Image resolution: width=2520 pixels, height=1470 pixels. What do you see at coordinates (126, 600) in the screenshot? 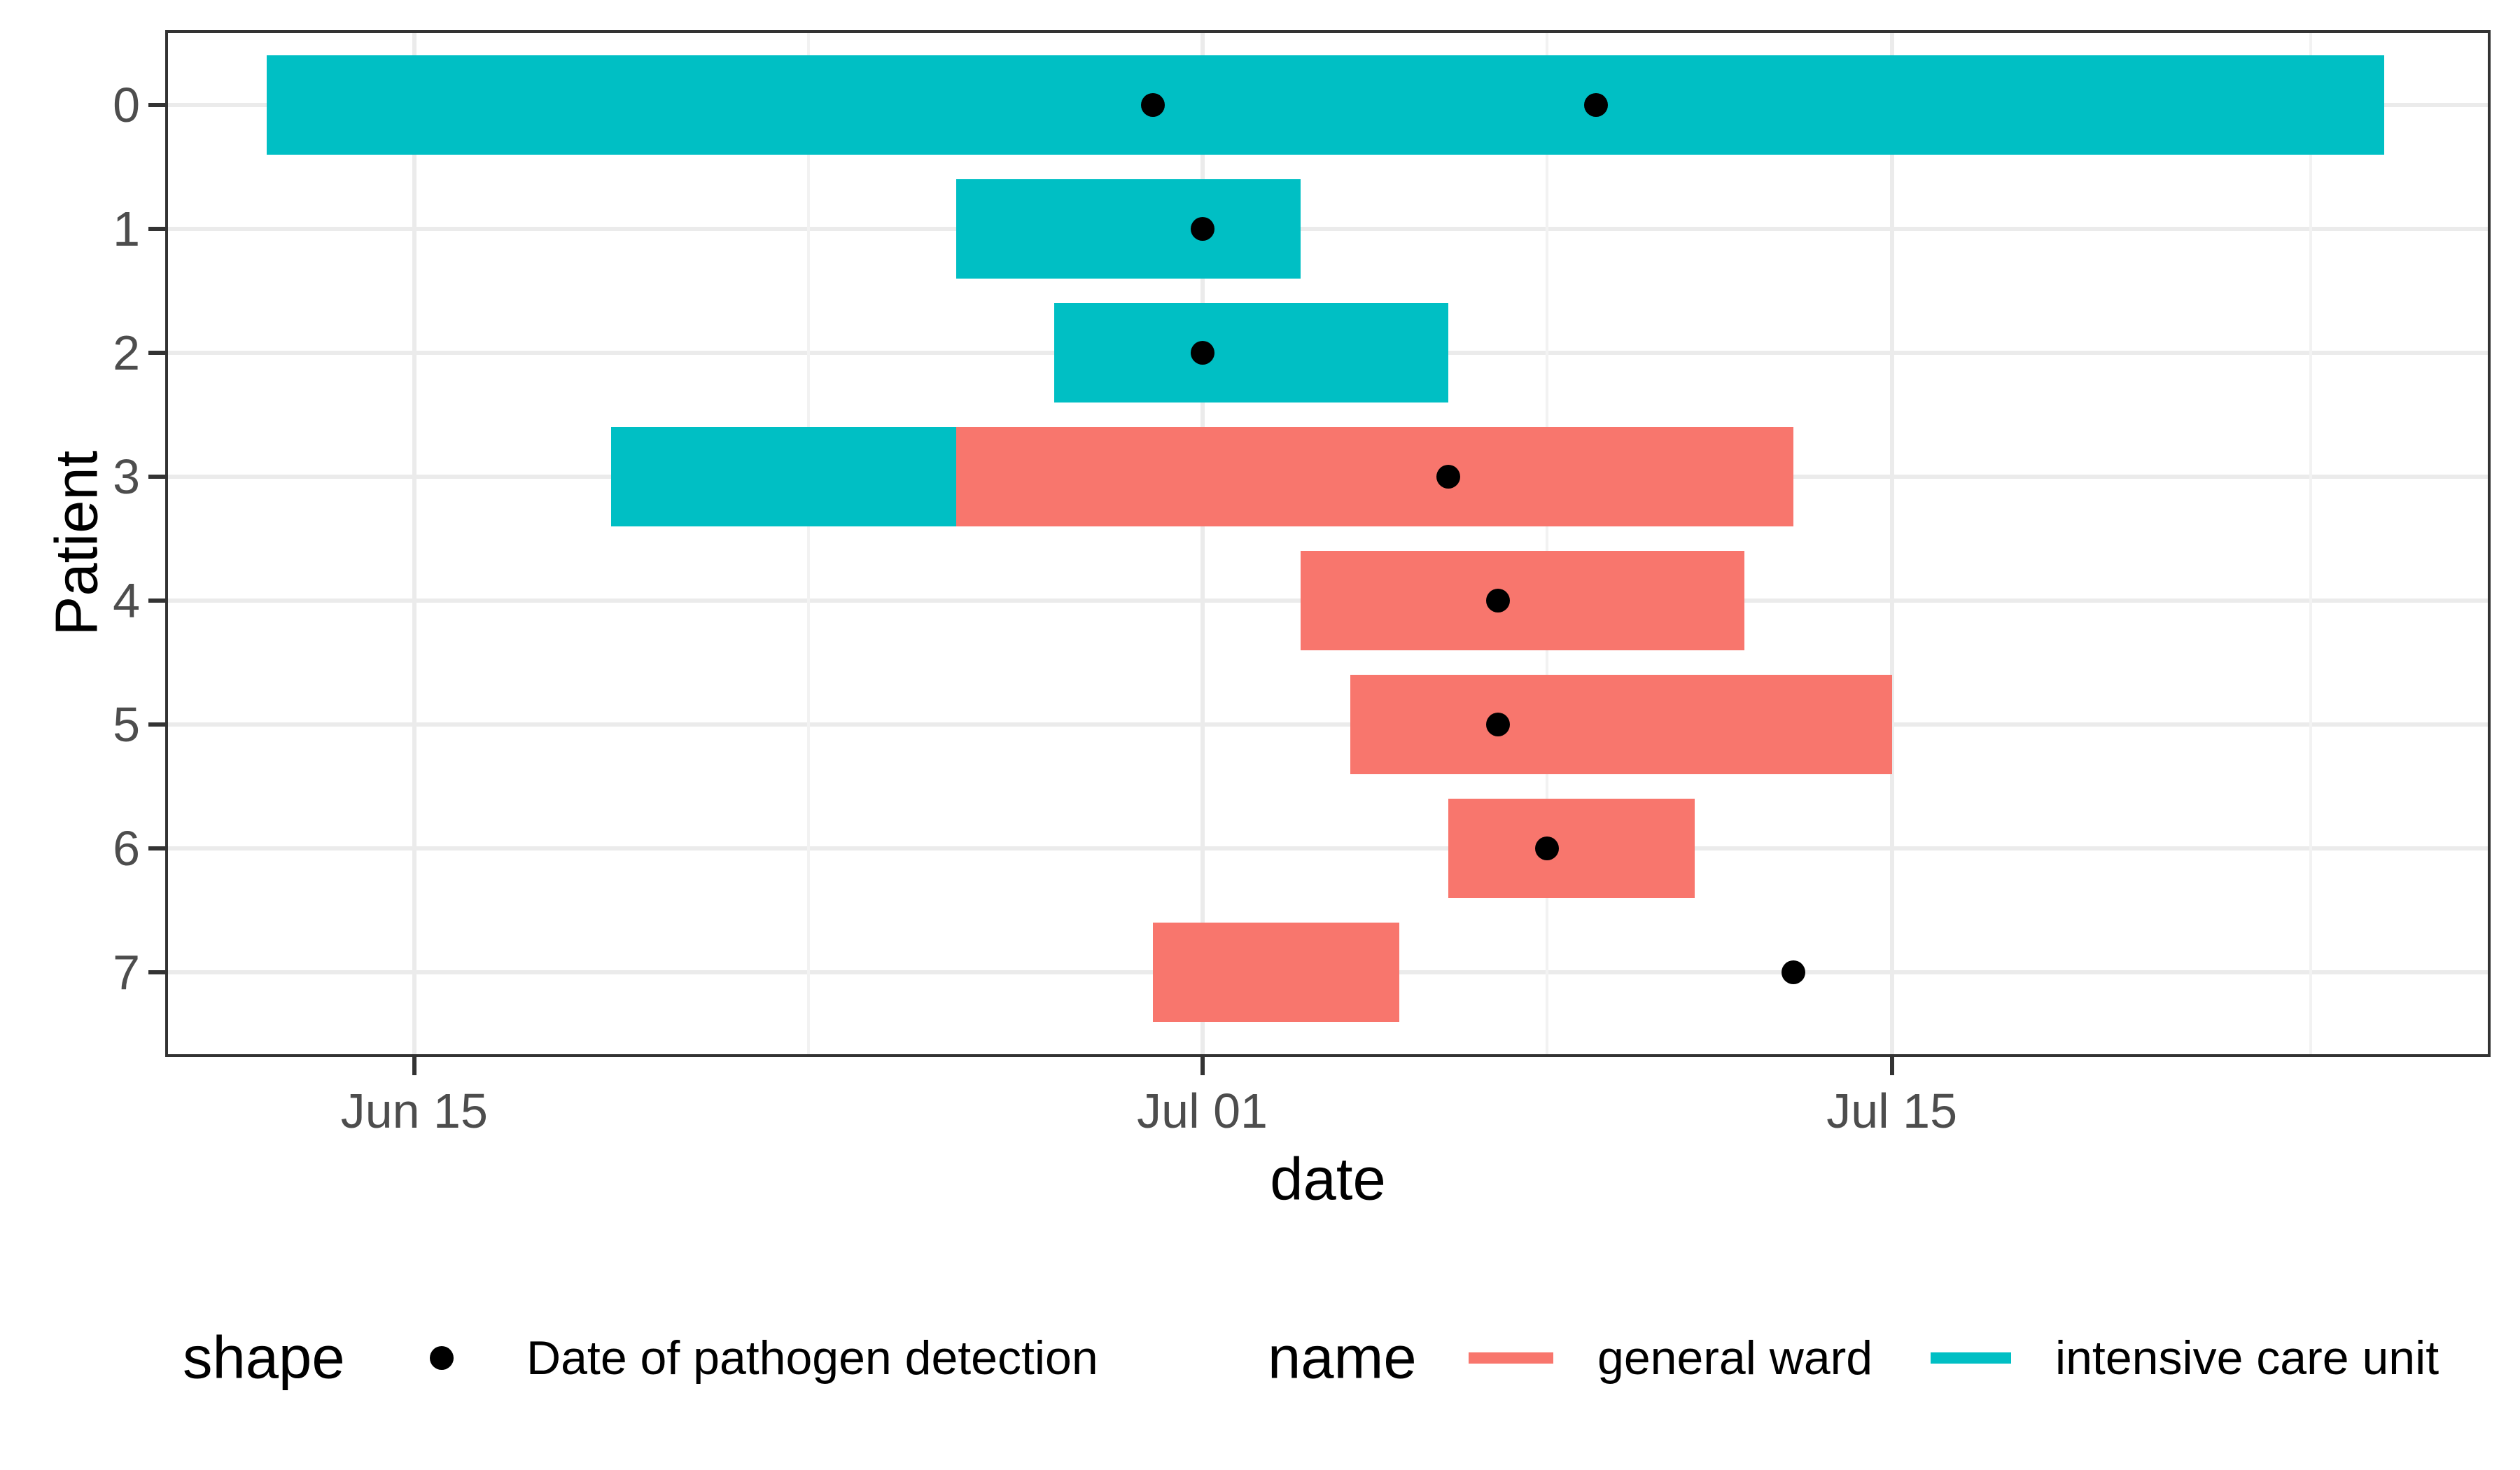
I see `y-tick-label: 4` at bounding box center [126, 600].